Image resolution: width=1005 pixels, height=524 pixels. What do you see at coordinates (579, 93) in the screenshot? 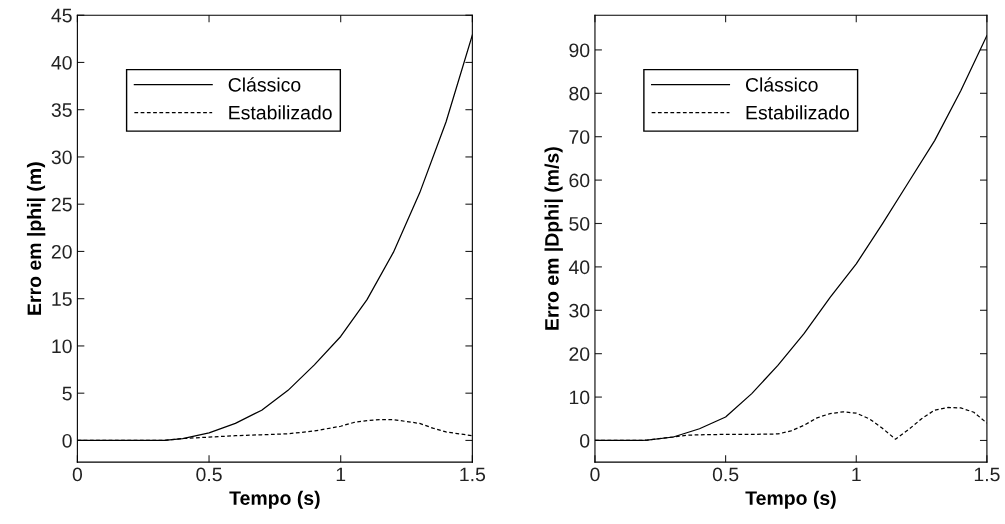
I see `y-tick-label: 80` at bounding box center [579, 93].